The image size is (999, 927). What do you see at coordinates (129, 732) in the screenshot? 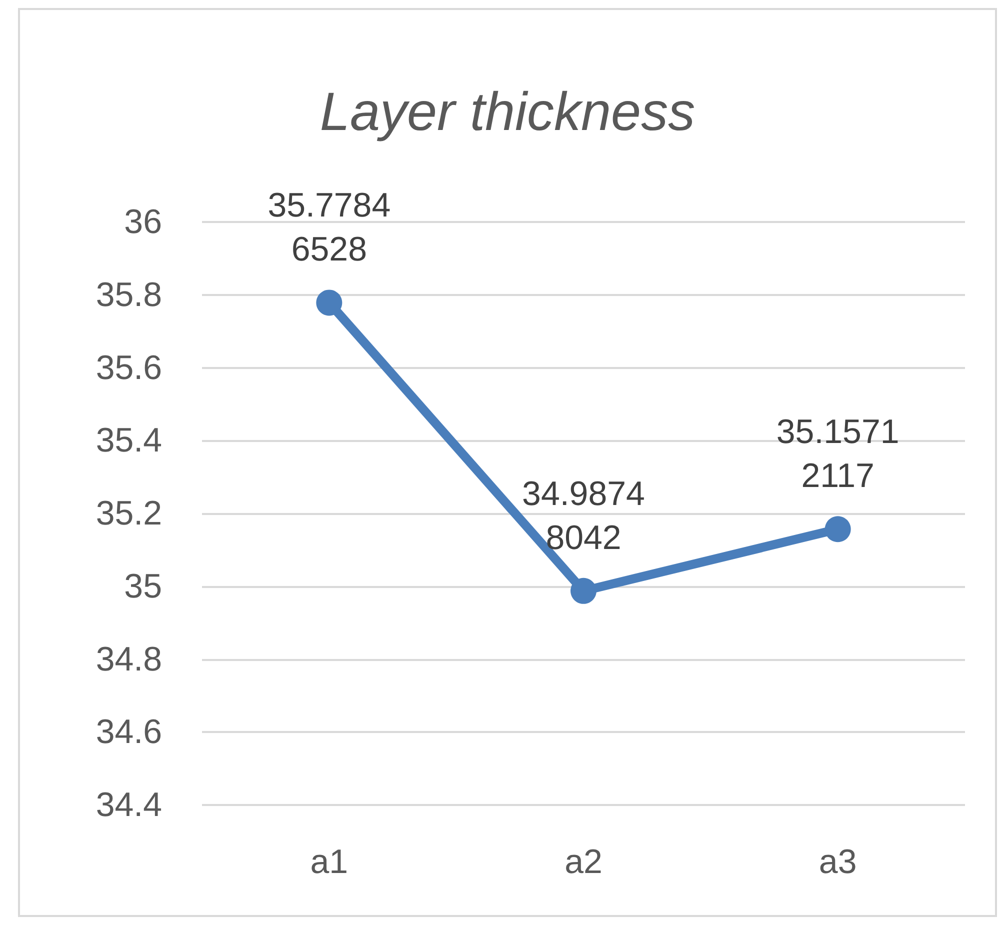
I see `y-tick-label: 34.6` at bounding box center [129, 732].